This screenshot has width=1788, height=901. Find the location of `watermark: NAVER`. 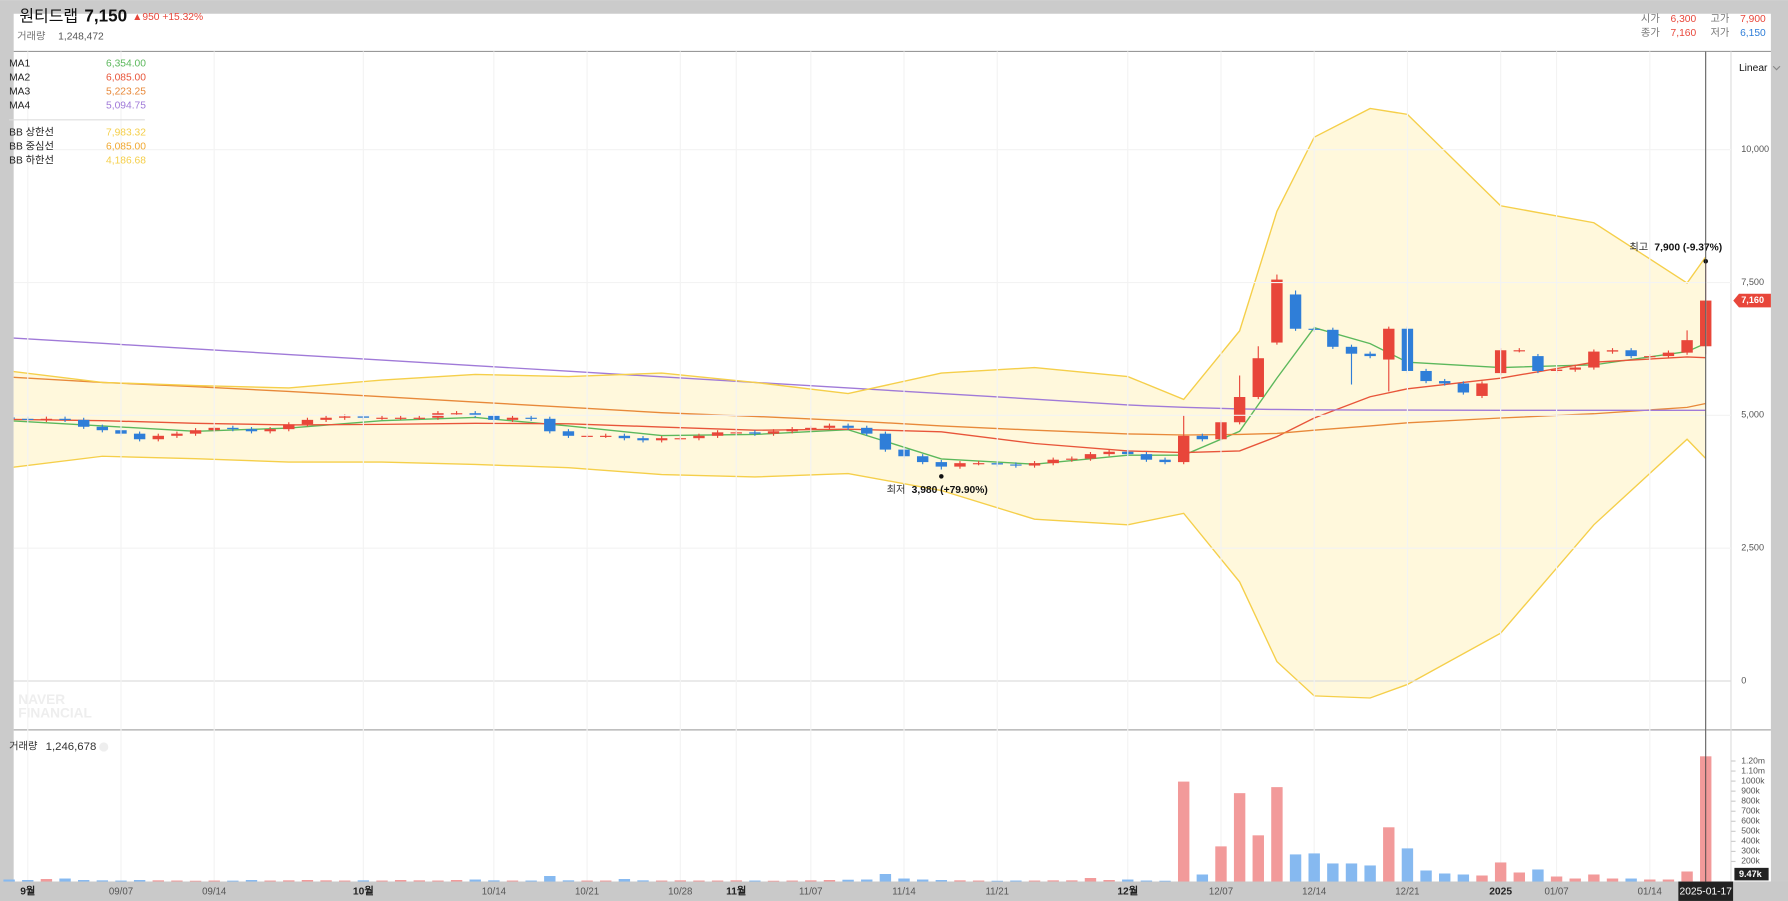

watermark: NAVER is located at coordinates (41, 699).